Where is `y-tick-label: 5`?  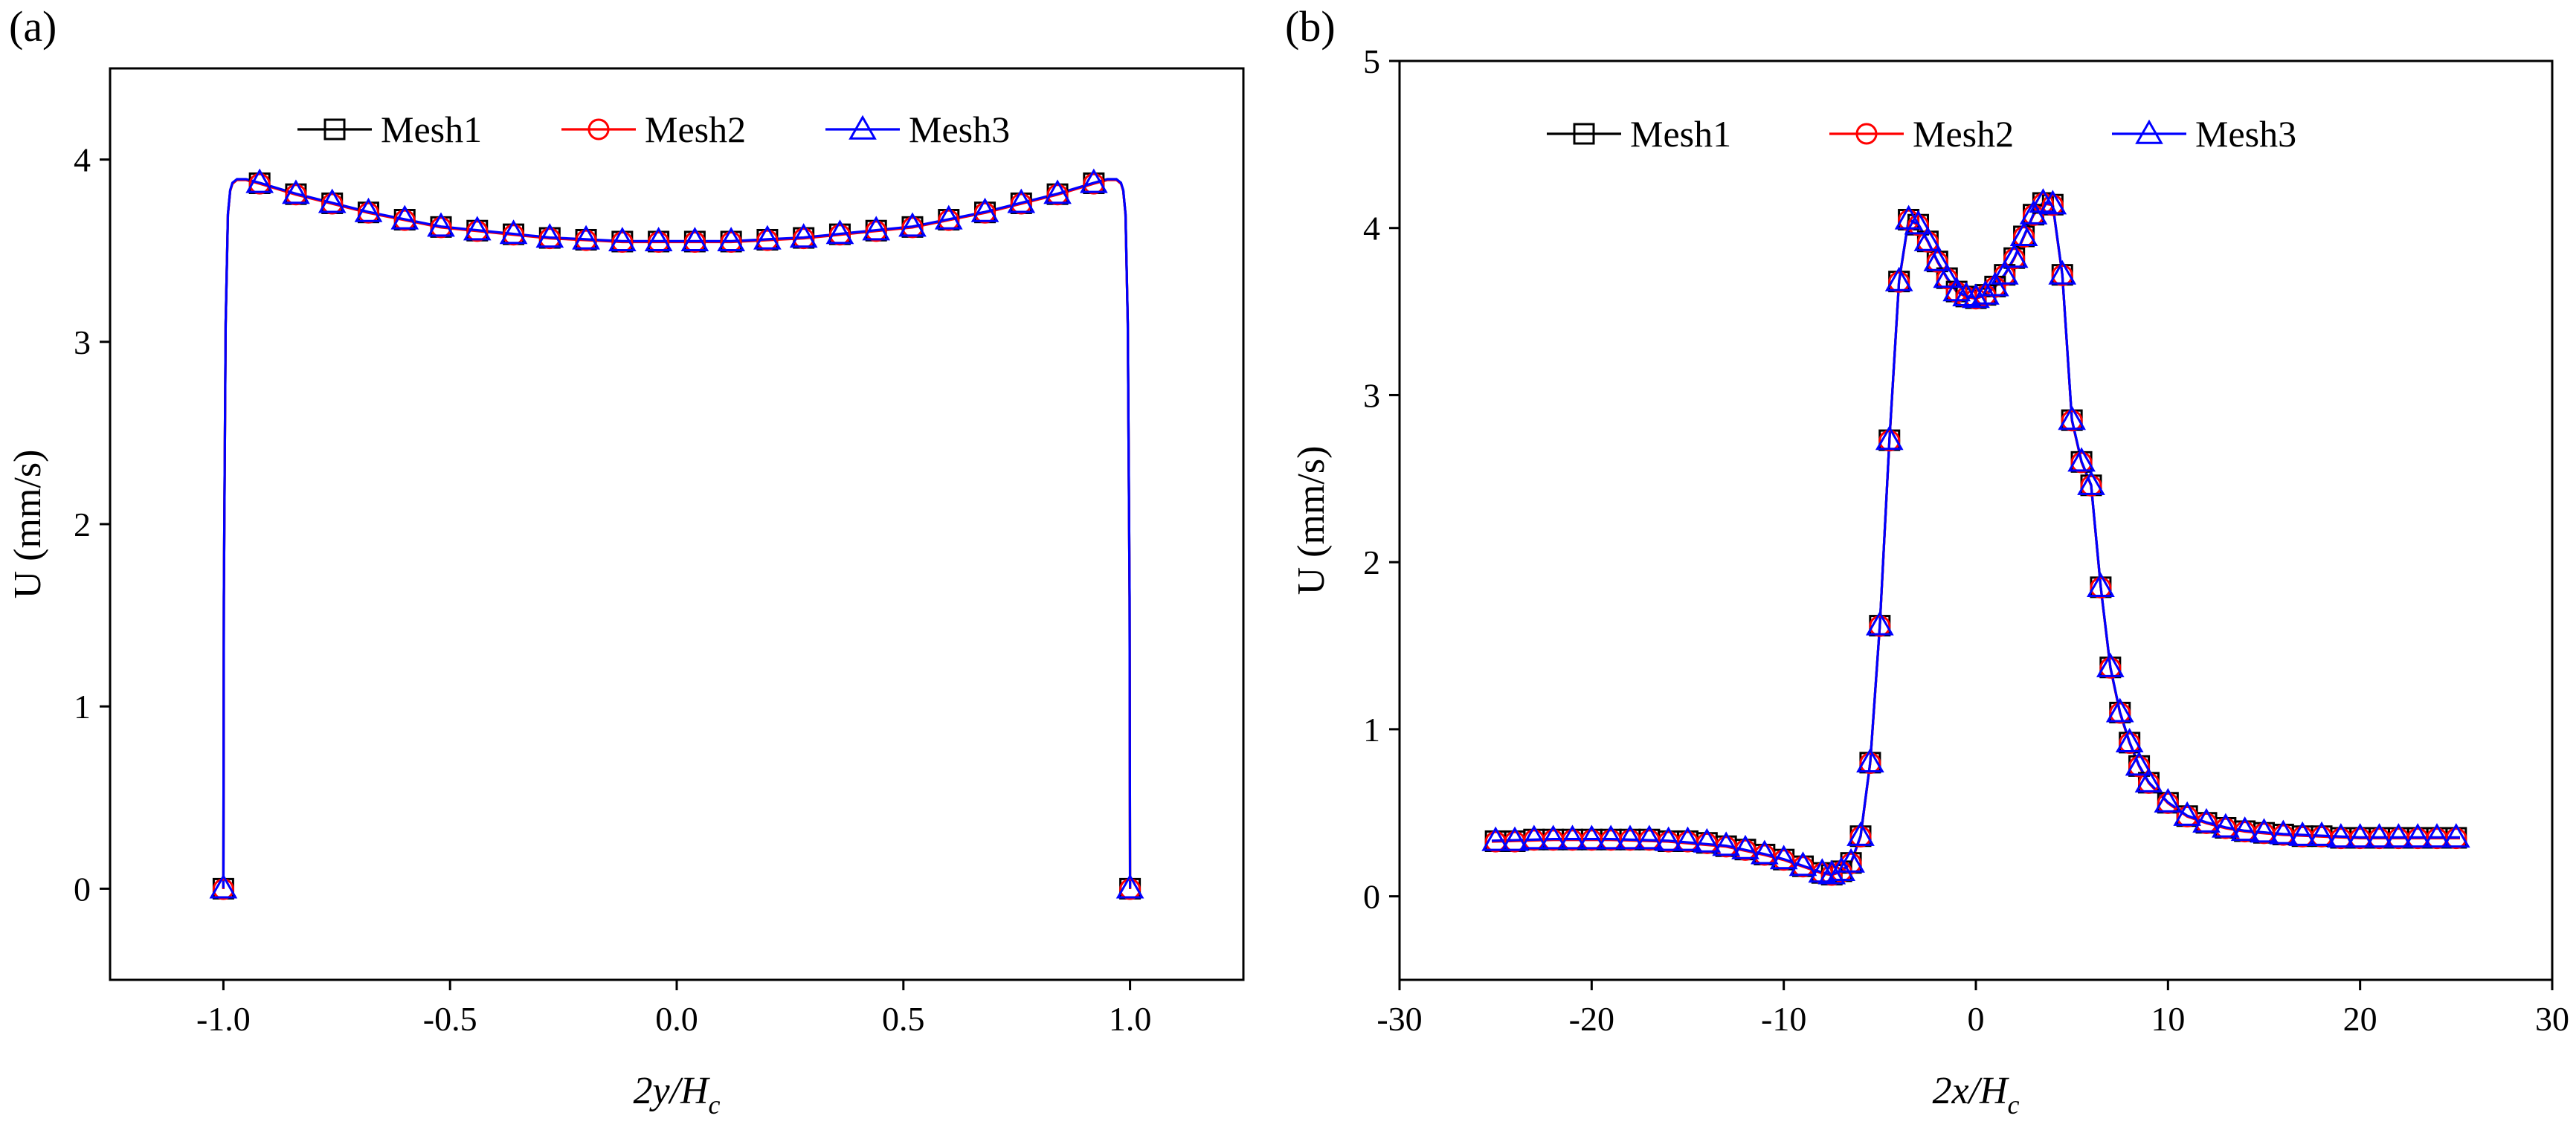 y-tick-label: 5 is located at coordinates (1371, 61).